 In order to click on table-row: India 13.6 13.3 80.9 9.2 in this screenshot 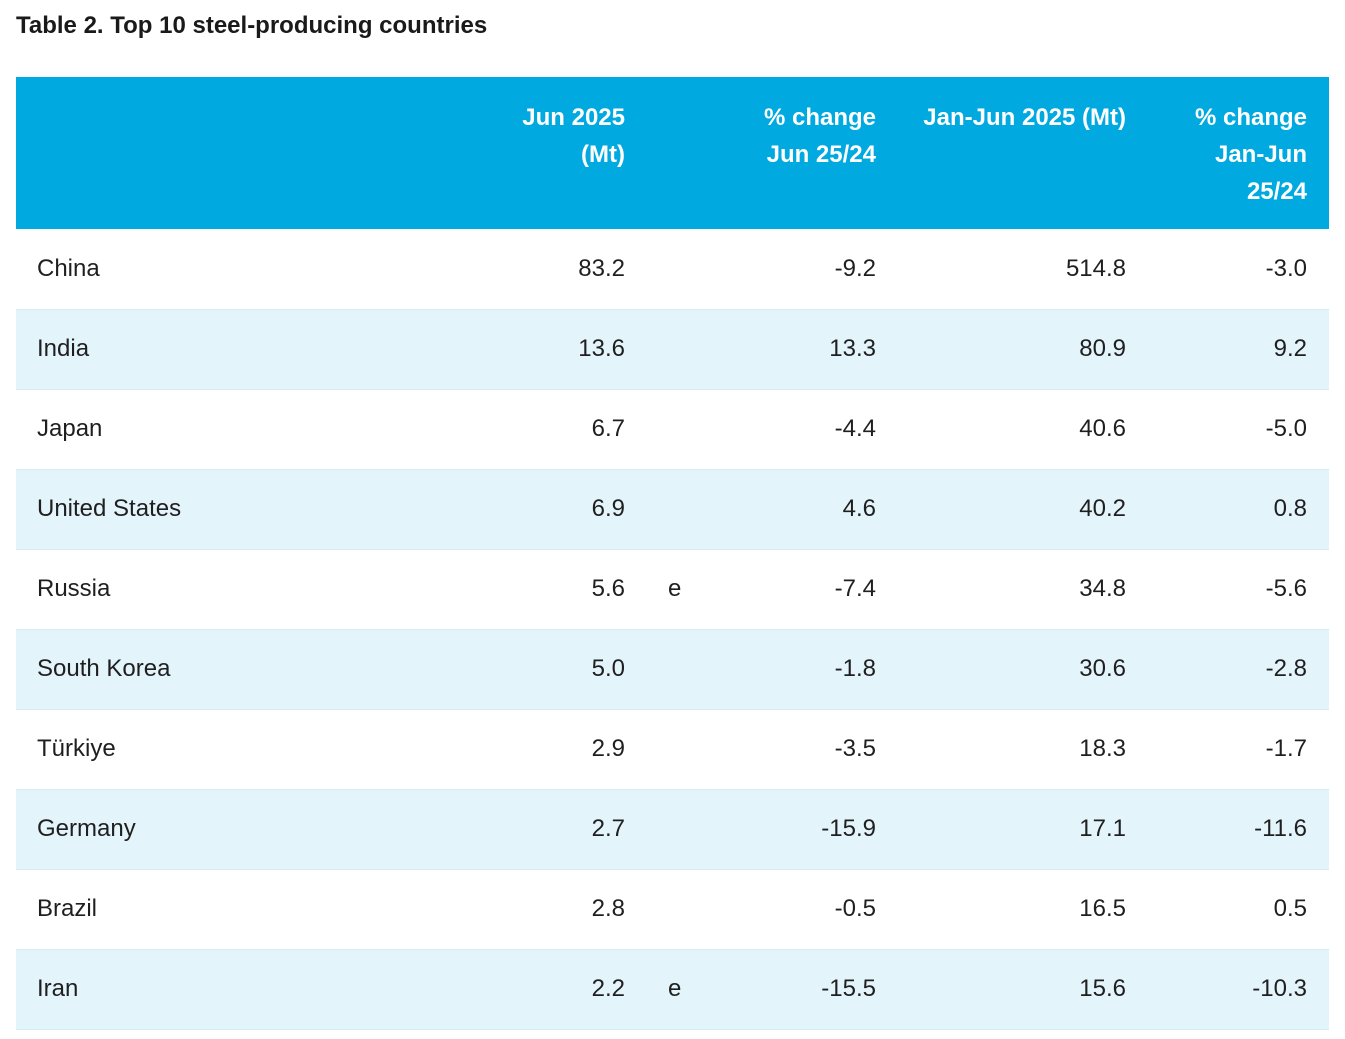, I will do `click(672, 349)`.